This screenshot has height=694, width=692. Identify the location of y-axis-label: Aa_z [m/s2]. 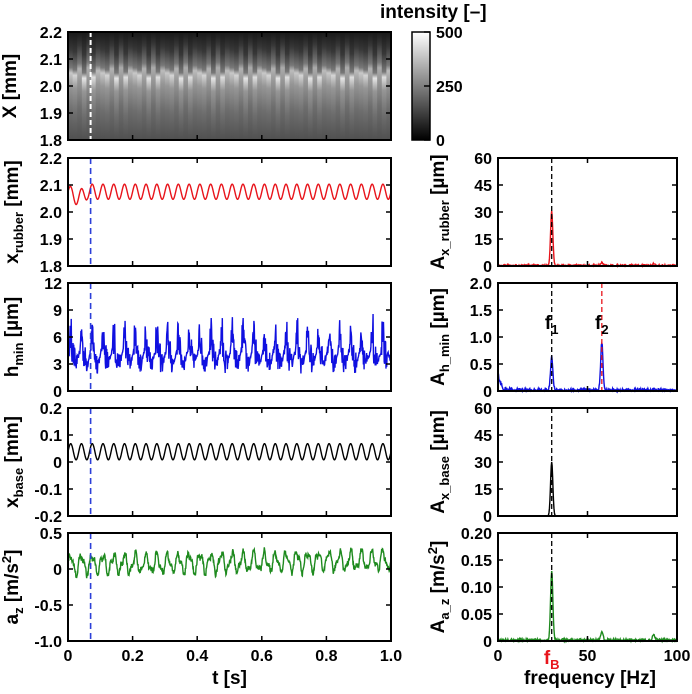
(438, 587).